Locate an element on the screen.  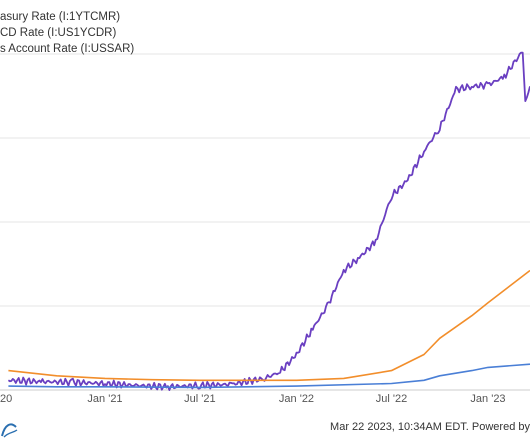
x-tick-label: Jul '21 is located at coordinates (199, 399).